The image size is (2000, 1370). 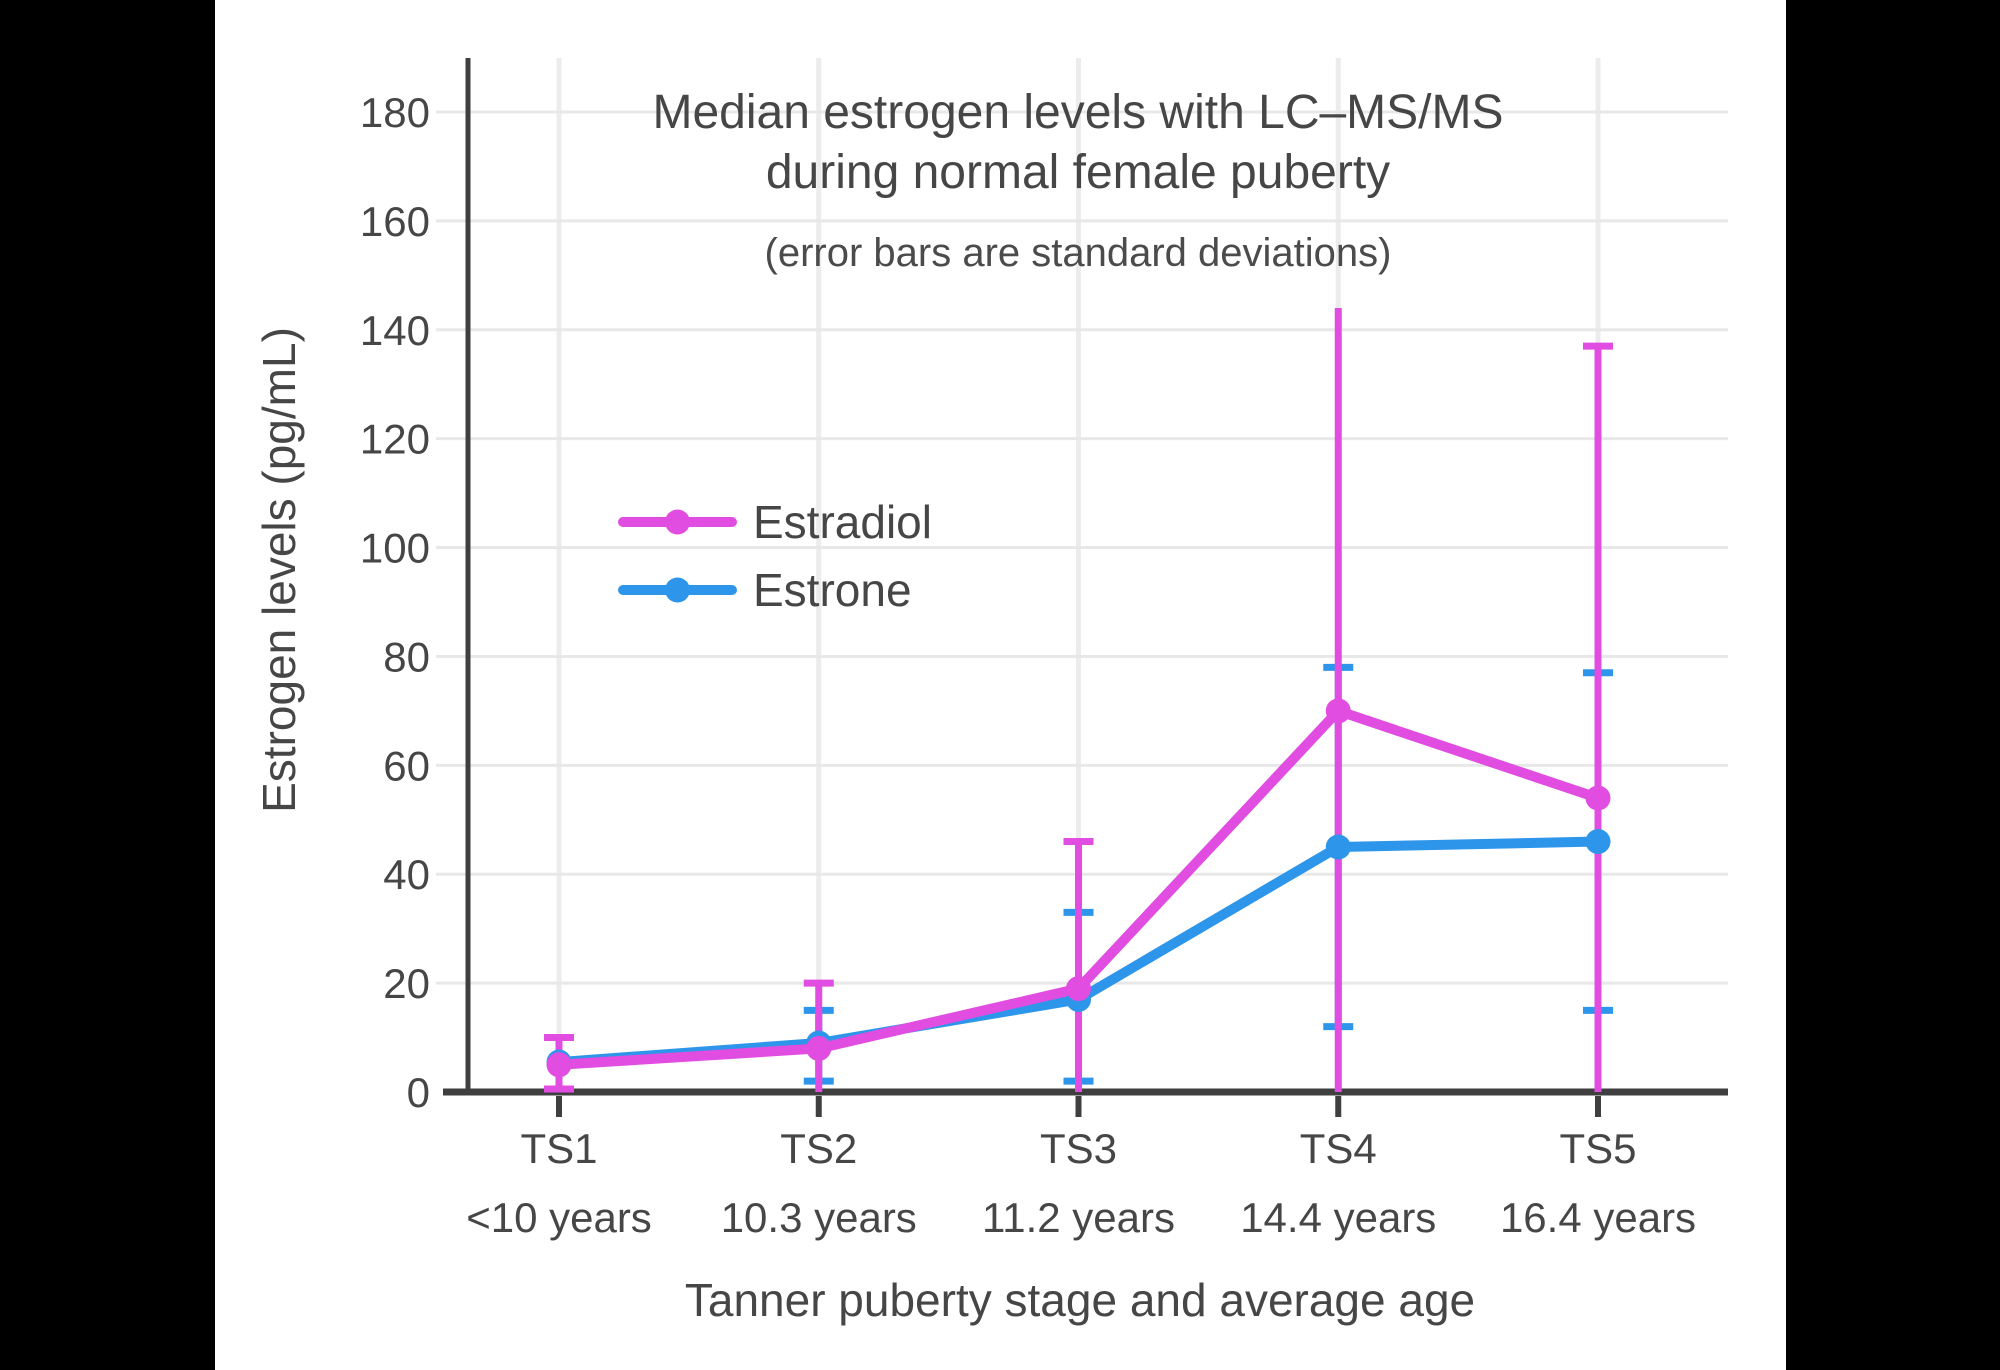 I want to click on x-tick-label-stage: TS1, so click(x=558, y=1148).